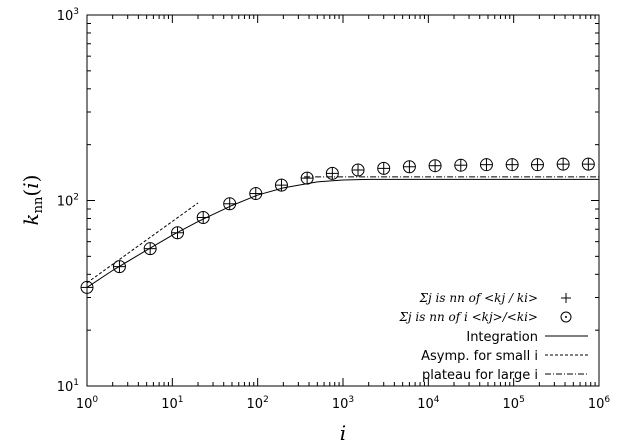 This screenshot has width=639, height=445. What do you see at coordinates (480, 375) in the screenshot?
I see `legend-entry-plateau-label: plateau for large i` at bounding box center [480, 375].